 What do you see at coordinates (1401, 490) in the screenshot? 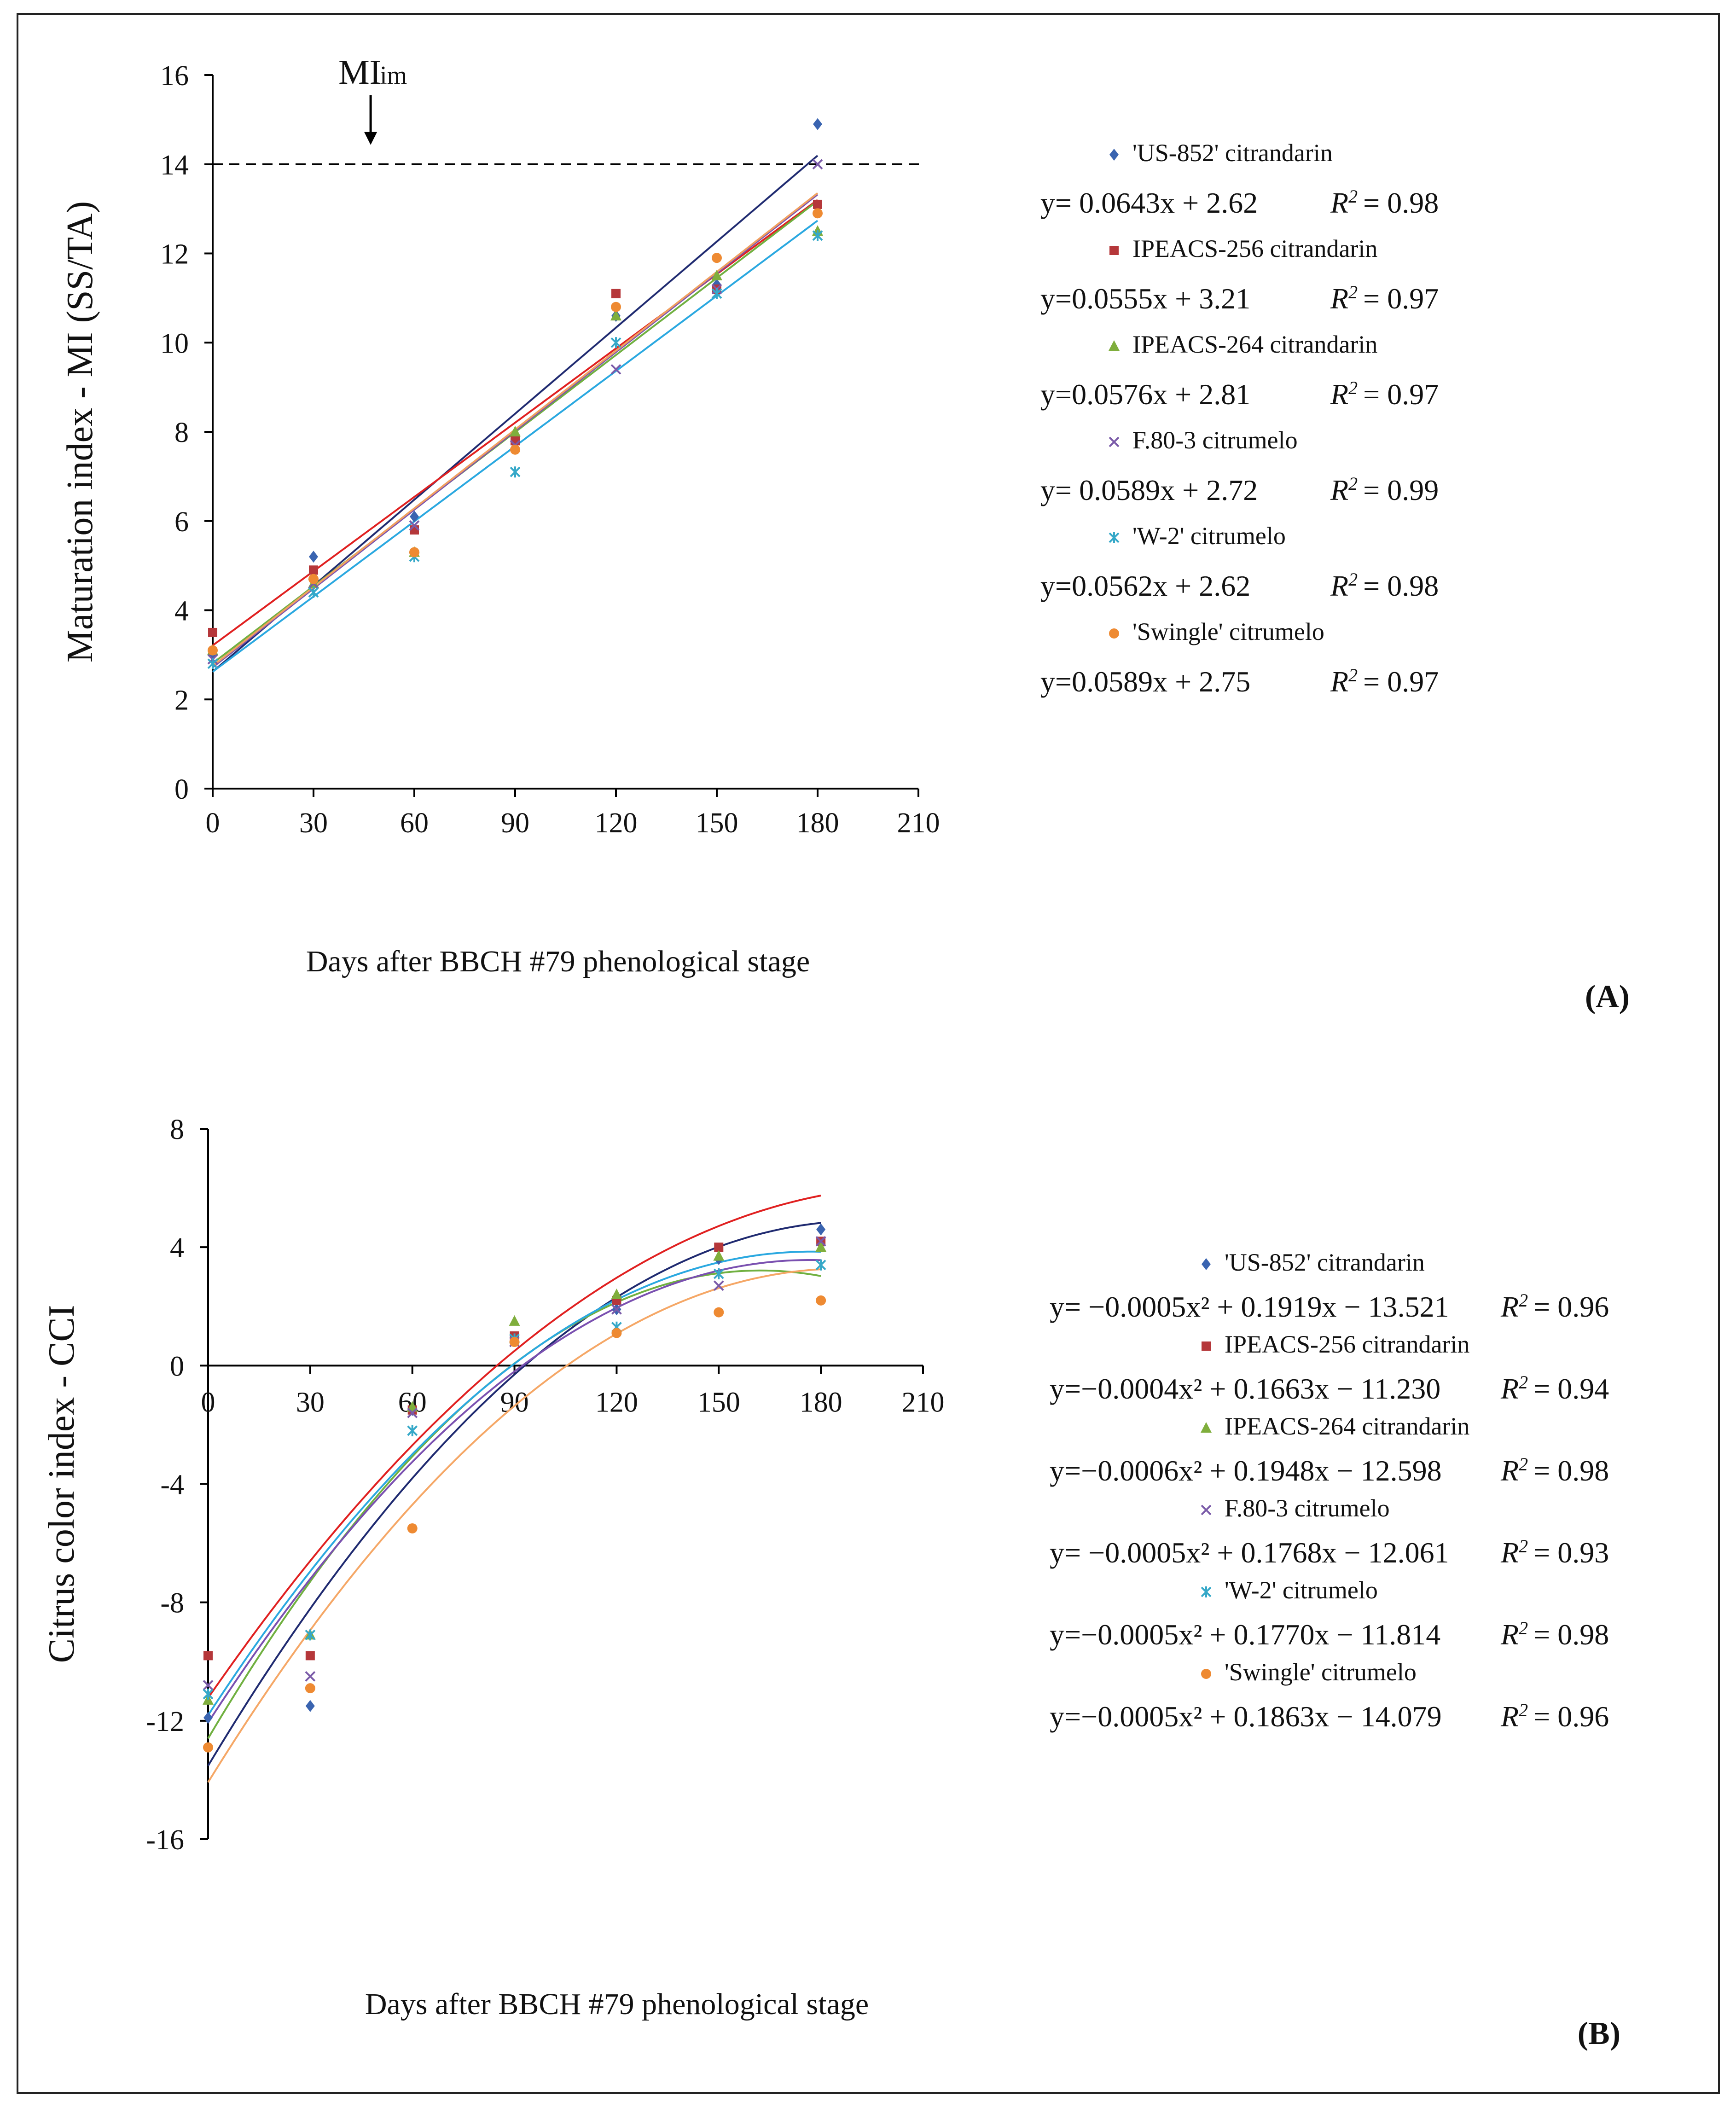
I see `r2-value: = 0.99` at bounding box center [1401, 490].